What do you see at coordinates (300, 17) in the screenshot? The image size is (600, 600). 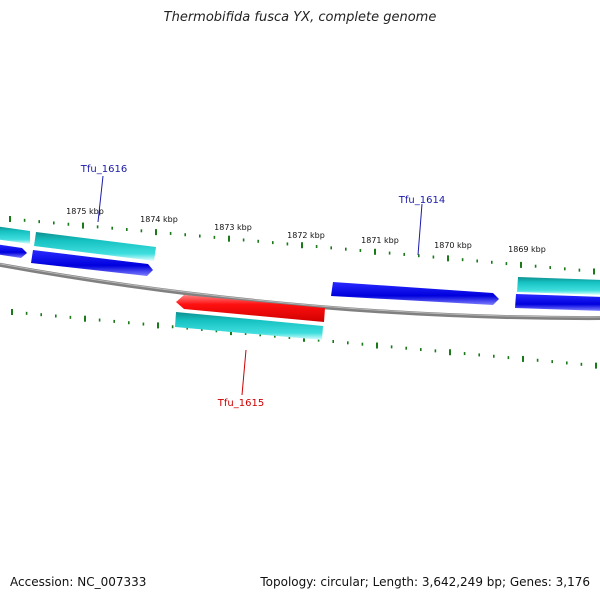 I see `map-title: Thermobifida fusca YX, complete genome` at bounding box center [300, 17].